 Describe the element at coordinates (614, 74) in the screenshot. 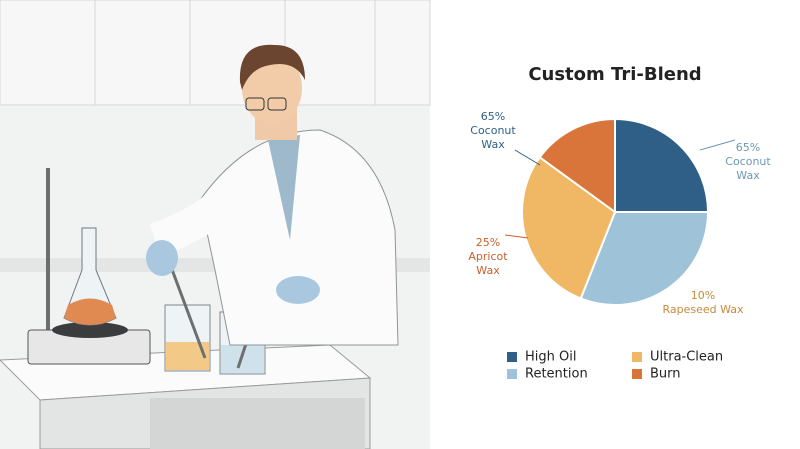

I see `chart-title: Custom Tri-Blend` at that location.